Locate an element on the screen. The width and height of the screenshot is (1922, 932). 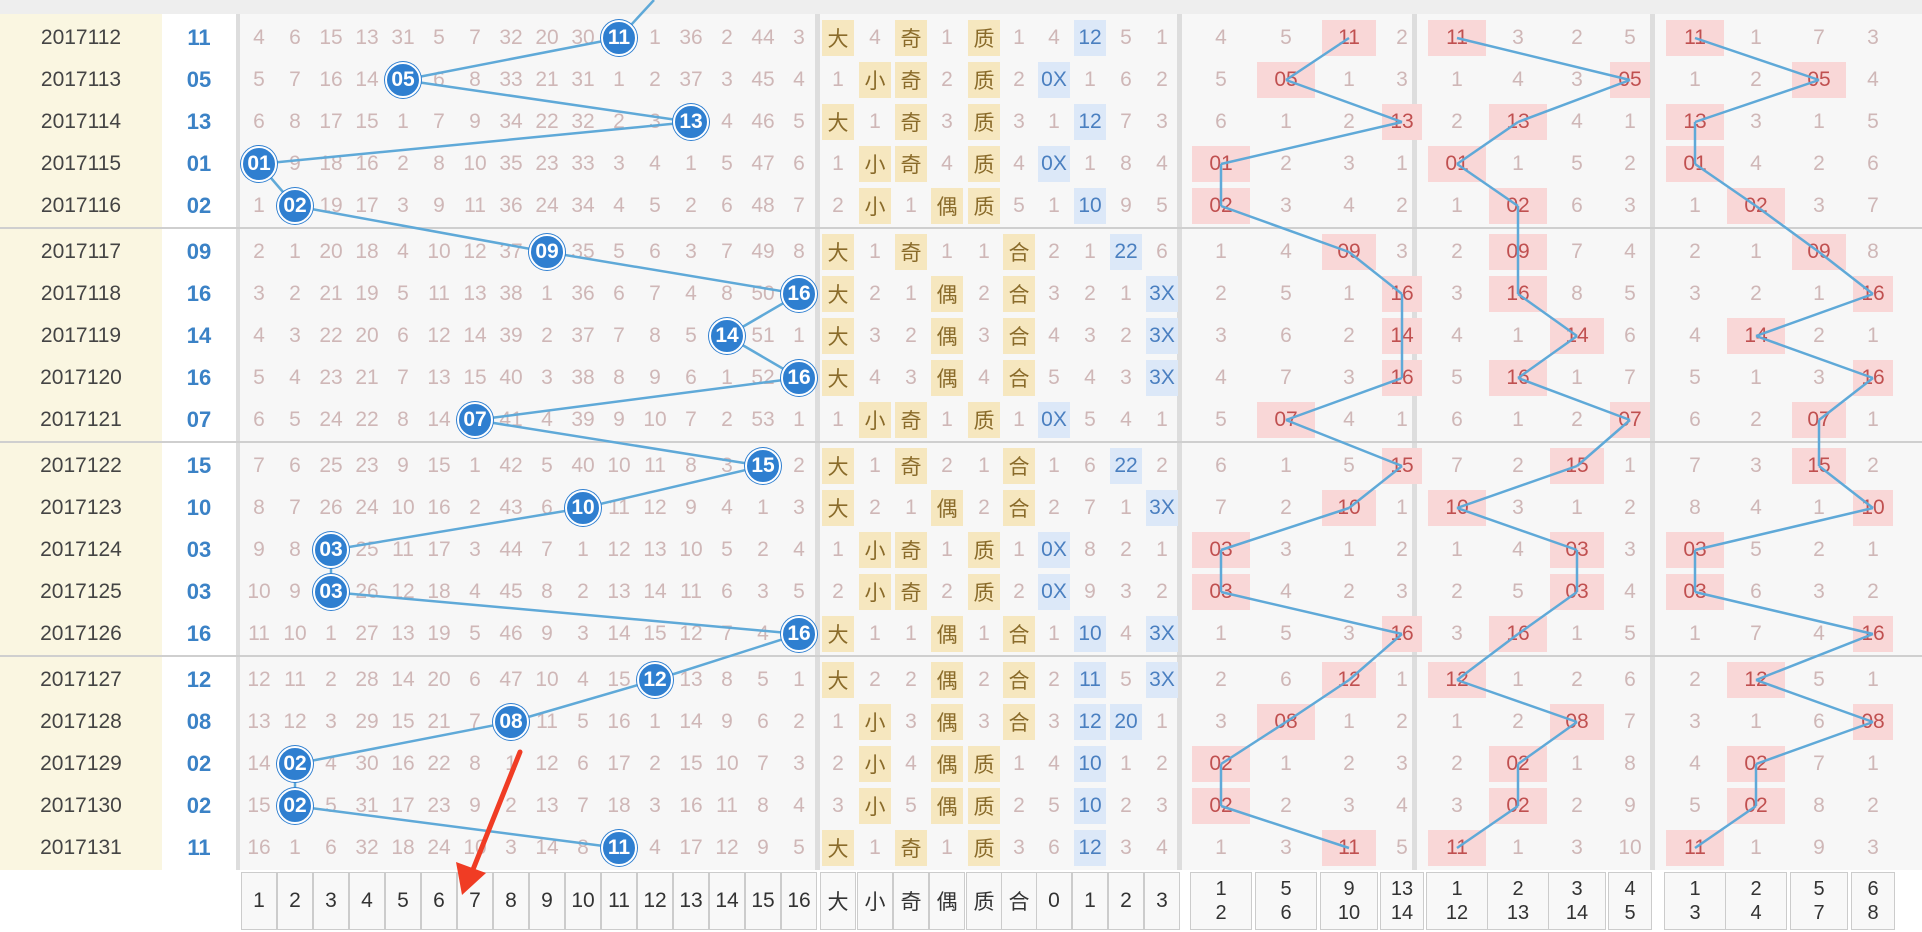
attr-cell: 5 is located at coordinates (911, 805).